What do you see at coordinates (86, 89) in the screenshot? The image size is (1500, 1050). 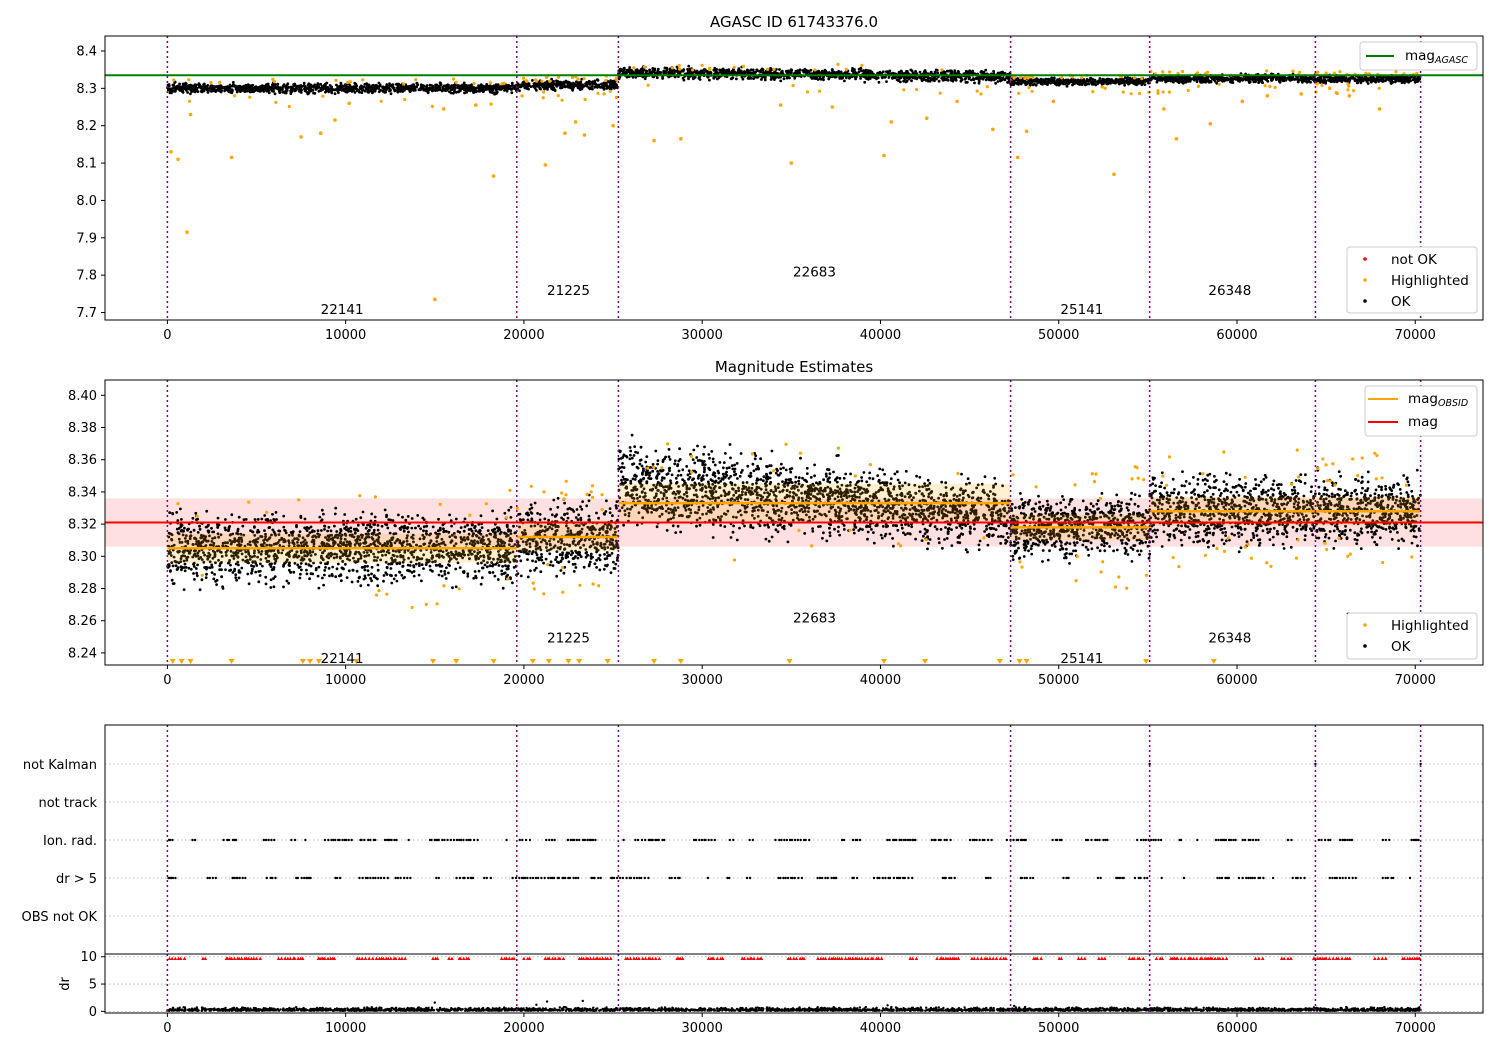 I see `y-tick-label: 8.3` at bounding box center [86, 89].